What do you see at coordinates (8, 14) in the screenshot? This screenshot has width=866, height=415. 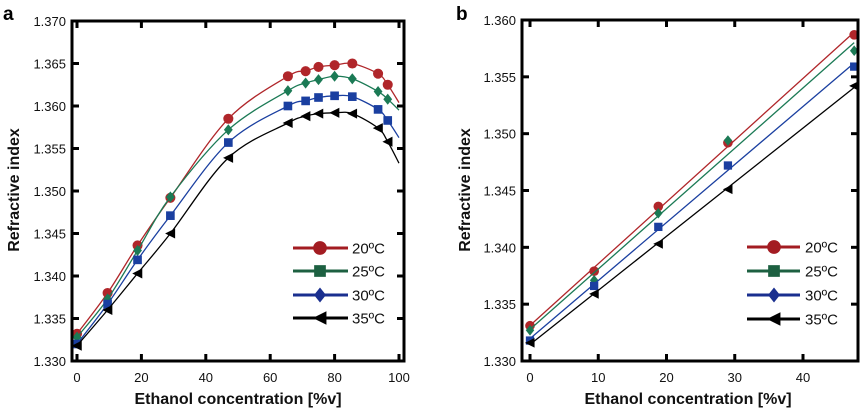 I see `panel-a-letter: a` at bounding box center [8, 14].